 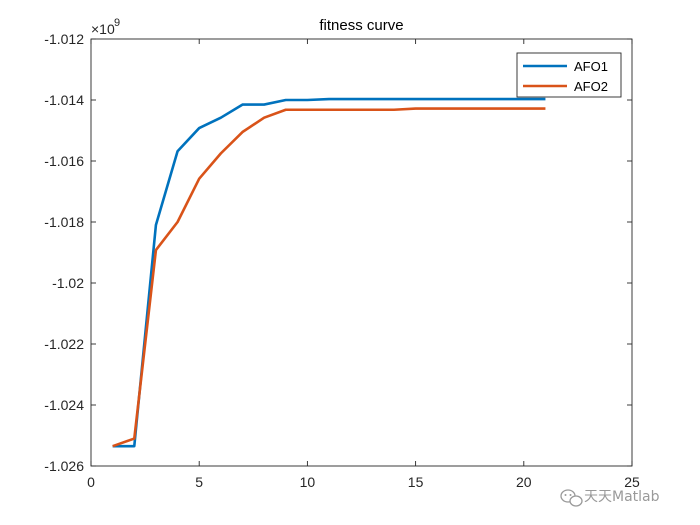 I want to click on legend-box, so click(x=569, y=75).